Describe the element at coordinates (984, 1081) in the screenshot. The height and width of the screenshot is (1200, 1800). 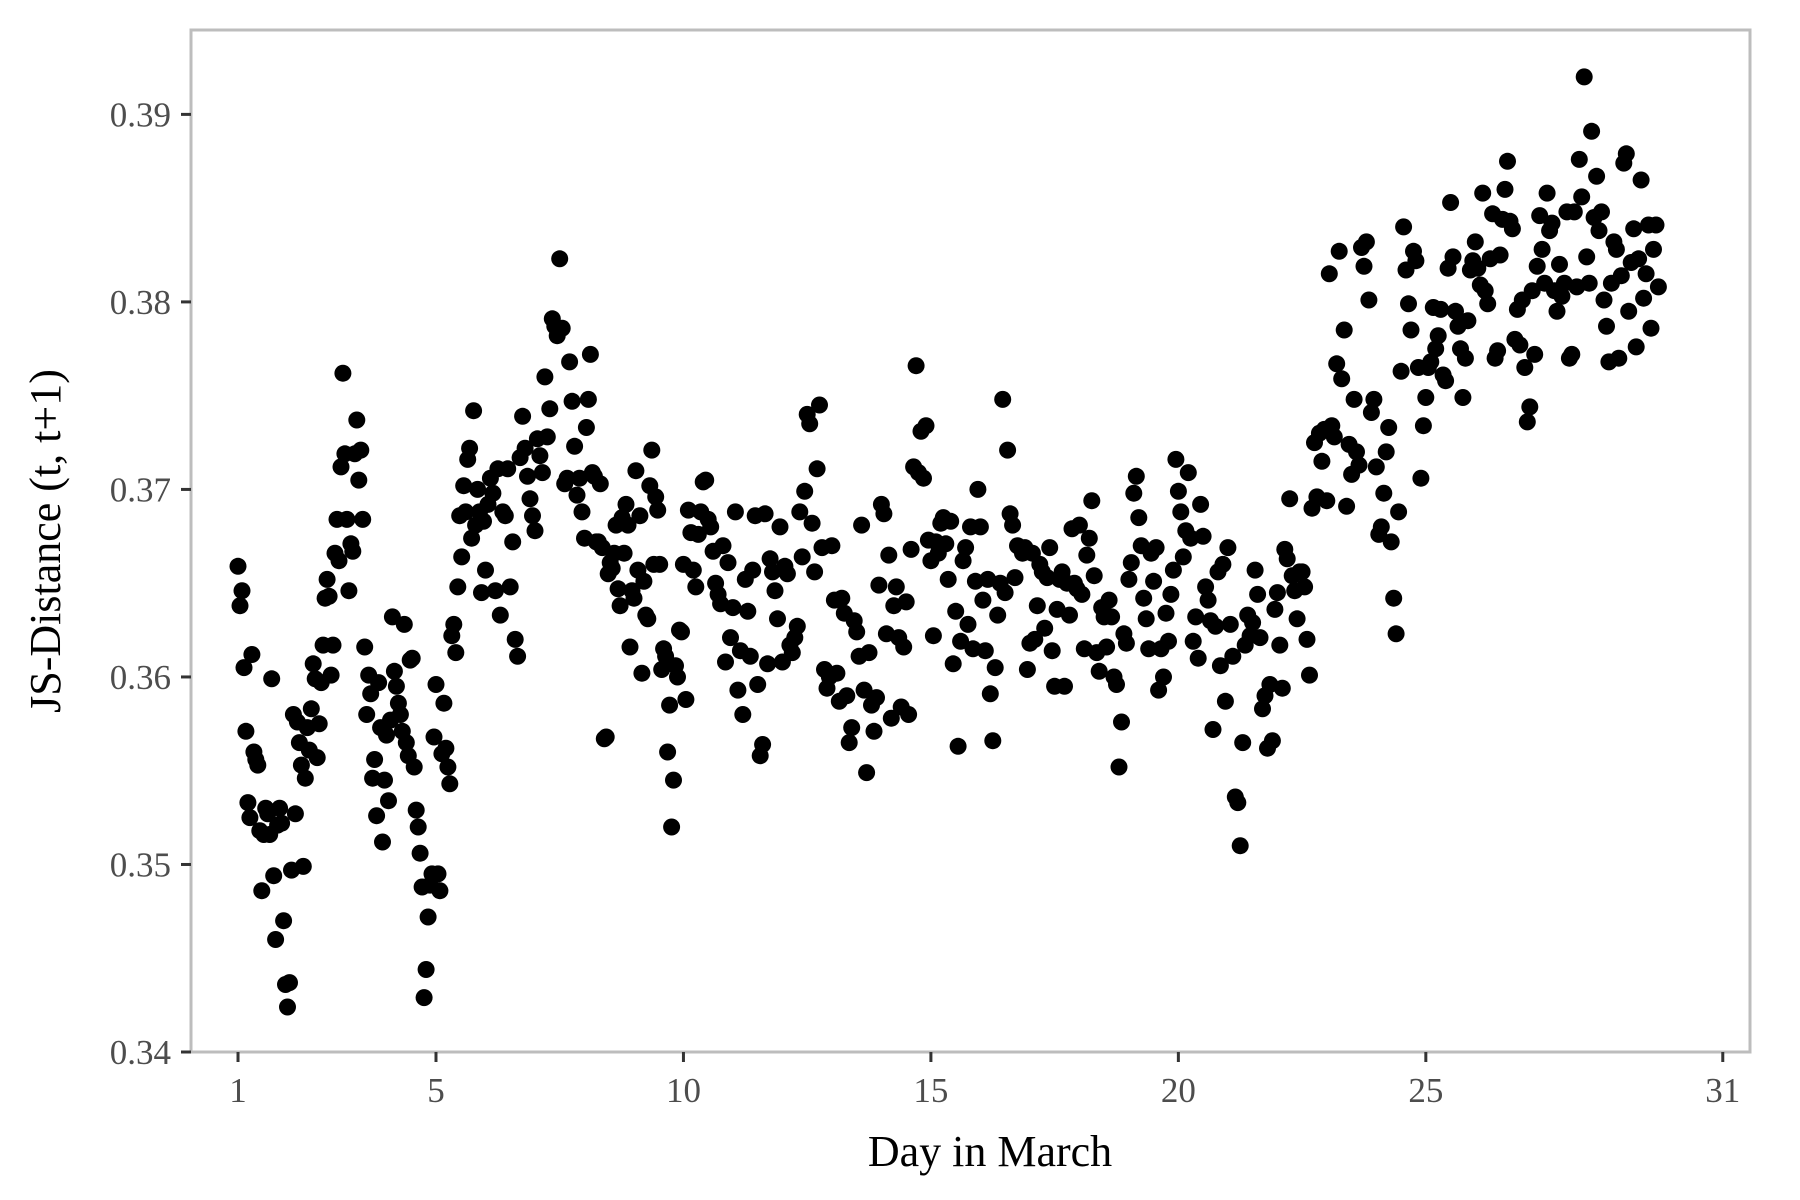
I see `x-axis: 1 5 10 15 20 25 31` at that location.